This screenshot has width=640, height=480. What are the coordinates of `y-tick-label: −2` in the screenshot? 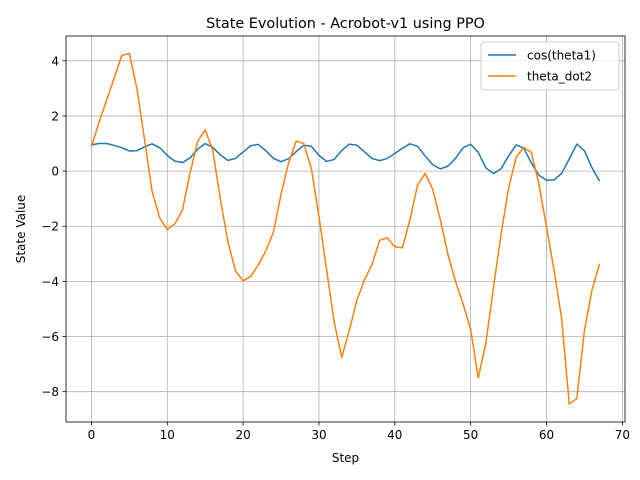 It's located at (50, 227).